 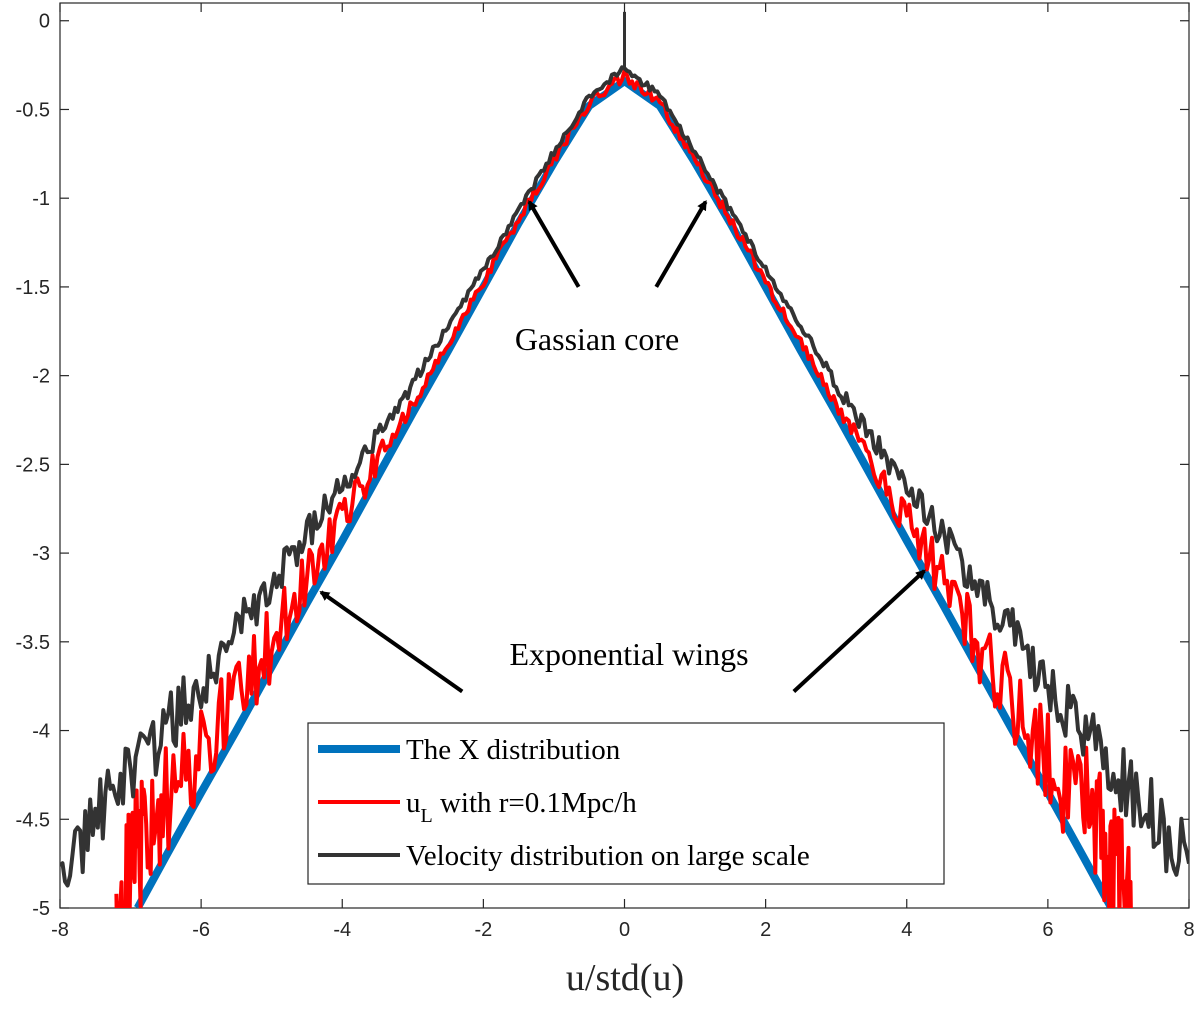 I want to click on y-tick-label-3: -1.5, so click(x=33, y=288).